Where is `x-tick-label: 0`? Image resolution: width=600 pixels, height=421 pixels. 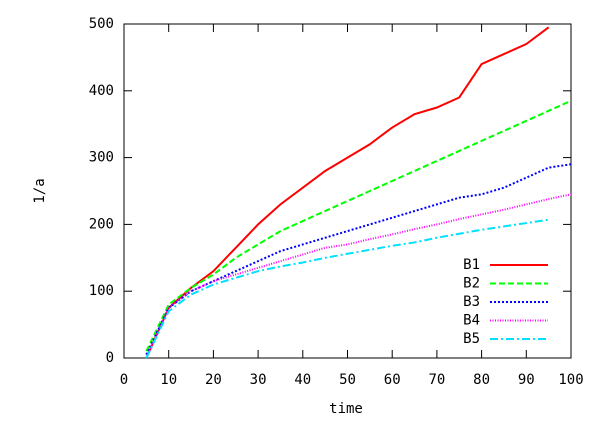 x-tick-label: 0 is located at coordinates (124, 380).